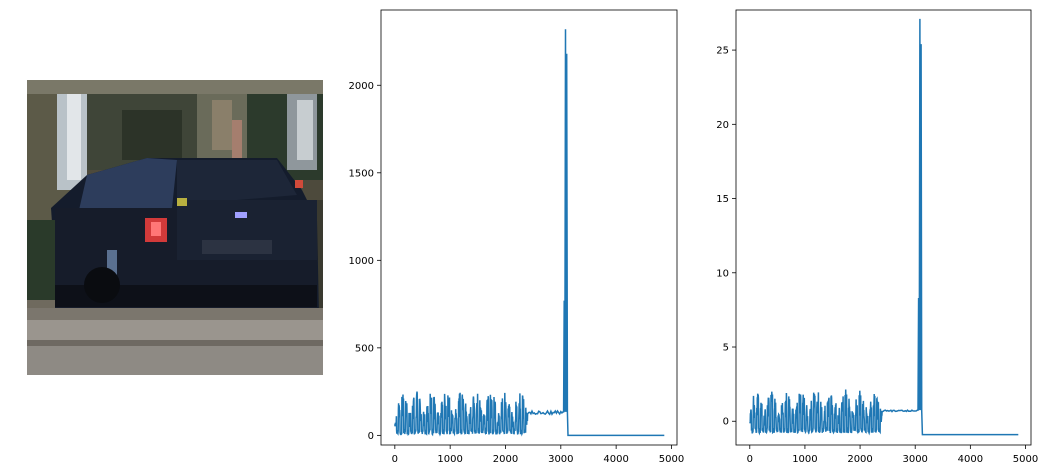 The image size is (1043, 469). Describe the element at coordinates (615, 459) in the screenshot. I see `chart-middle-xtick-label: 4000` at that location.